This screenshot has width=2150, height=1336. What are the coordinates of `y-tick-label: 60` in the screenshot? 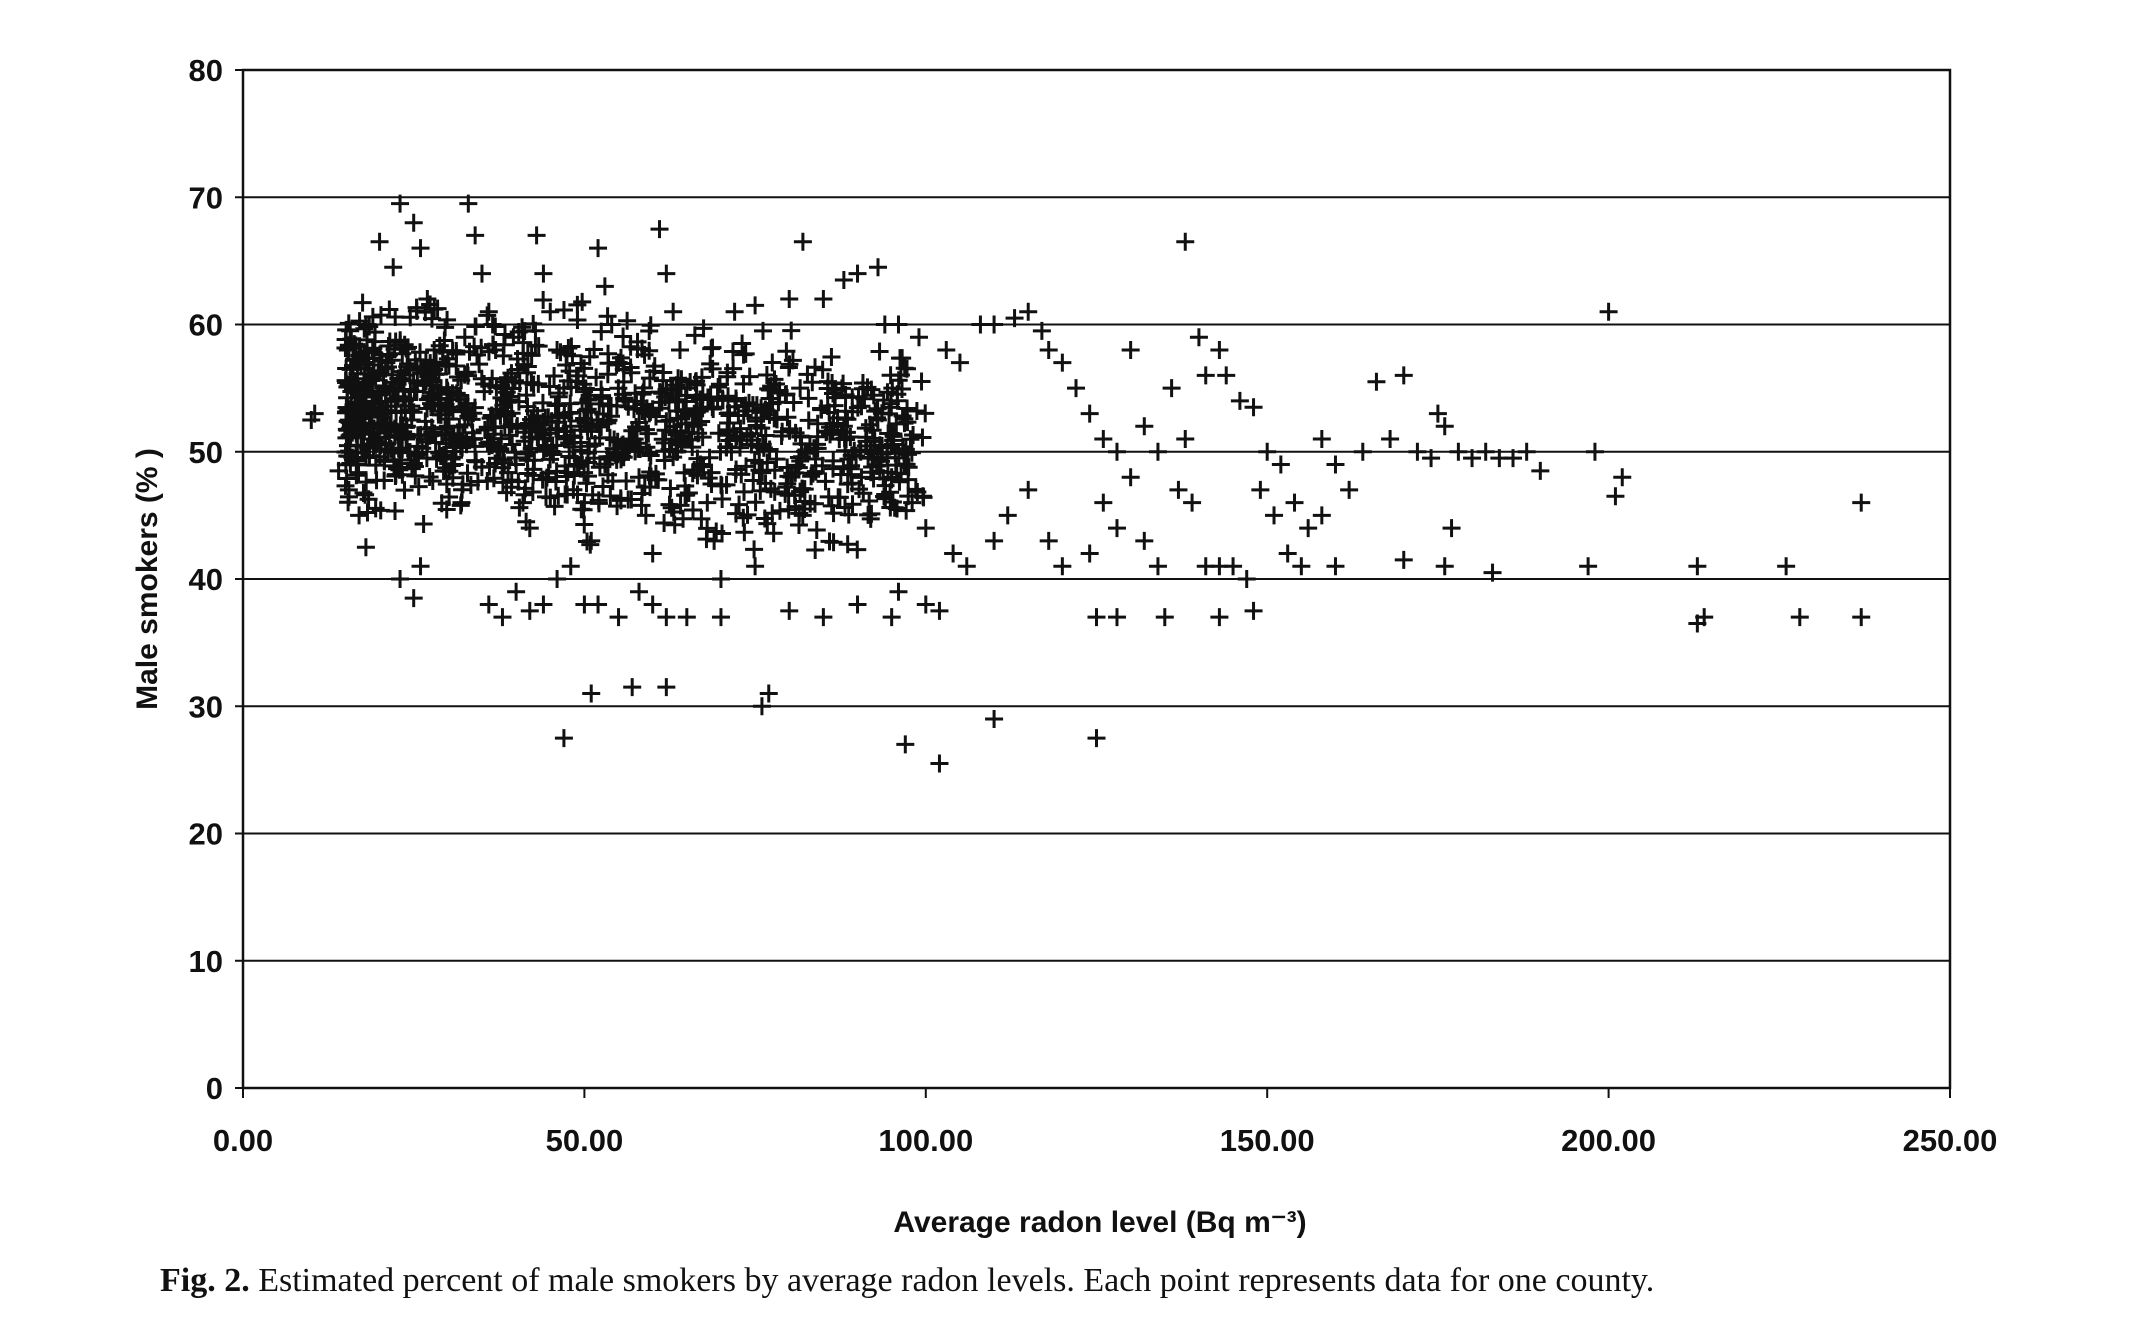 It's located at (206, 325).